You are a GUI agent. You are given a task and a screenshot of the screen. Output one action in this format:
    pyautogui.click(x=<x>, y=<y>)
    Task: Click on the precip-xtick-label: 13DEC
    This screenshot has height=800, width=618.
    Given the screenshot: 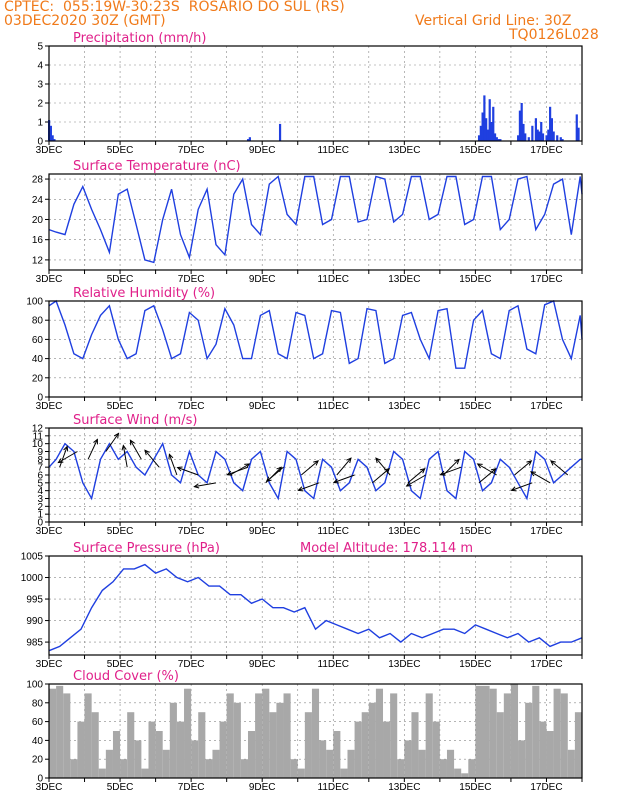 What is the action you would take?
    pyautogui.click(x=404, y=150)
    